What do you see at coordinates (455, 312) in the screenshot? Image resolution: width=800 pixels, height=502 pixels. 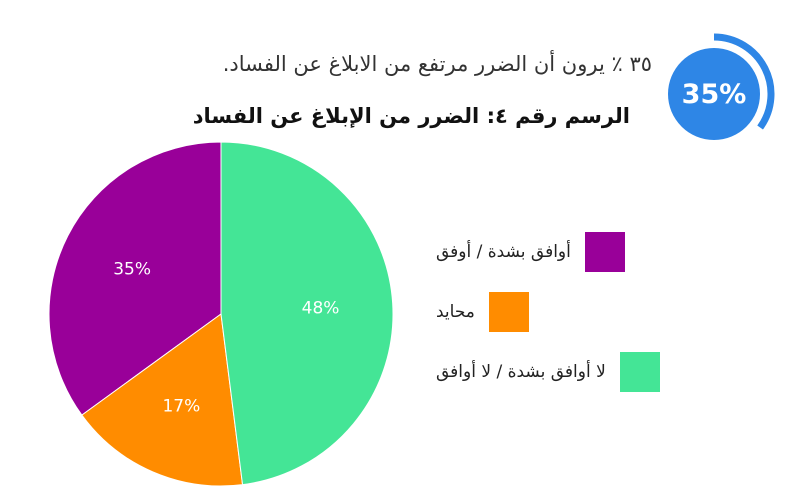 I see `legend-label-neutral: محايد` at bounding box center [455, 312].